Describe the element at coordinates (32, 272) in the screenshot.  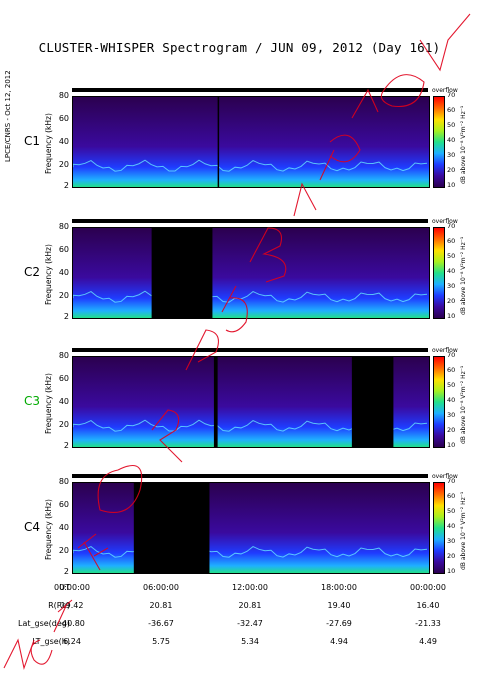
I see `spacecraft-label: C2` at that location.